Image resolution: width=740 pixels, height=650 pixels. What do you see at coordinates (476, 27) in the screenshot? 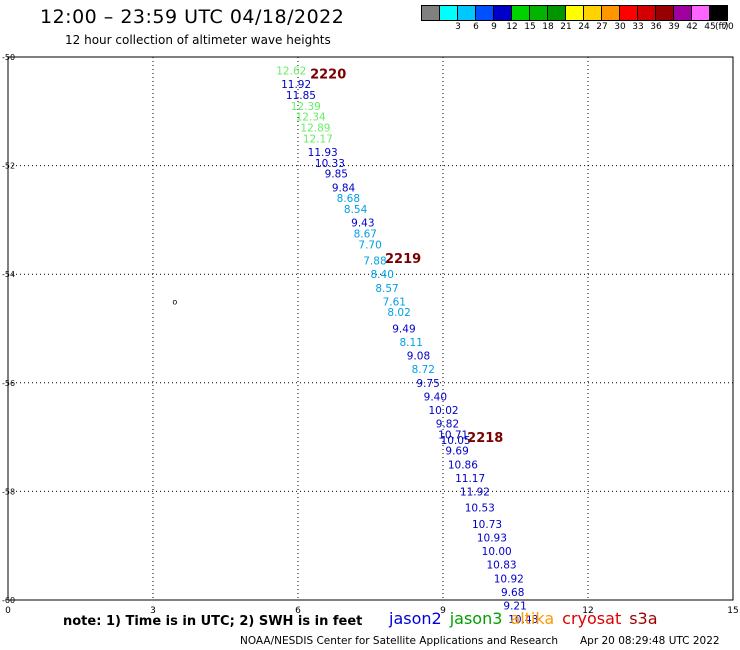
I see `legend-label: 6` at bounding box center [476, 27].